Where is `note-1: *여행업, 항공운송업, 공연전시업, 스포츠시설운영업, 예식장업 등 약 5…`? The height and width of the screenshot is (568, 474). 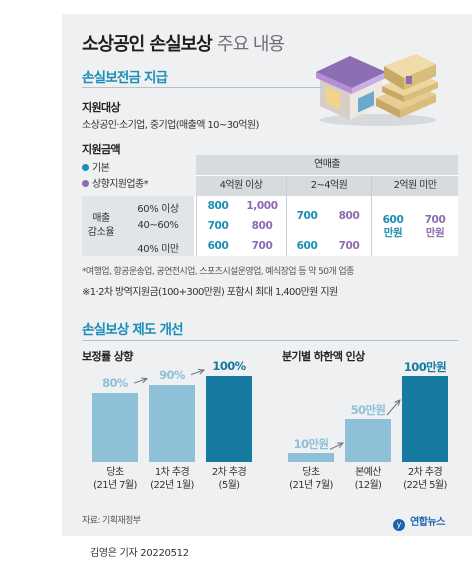 note-1: *여행업, 항공운송업, 공연전시업, 스포츠시설운영업, 예식장업 등 약 5… is located at coordinates (218, 272).